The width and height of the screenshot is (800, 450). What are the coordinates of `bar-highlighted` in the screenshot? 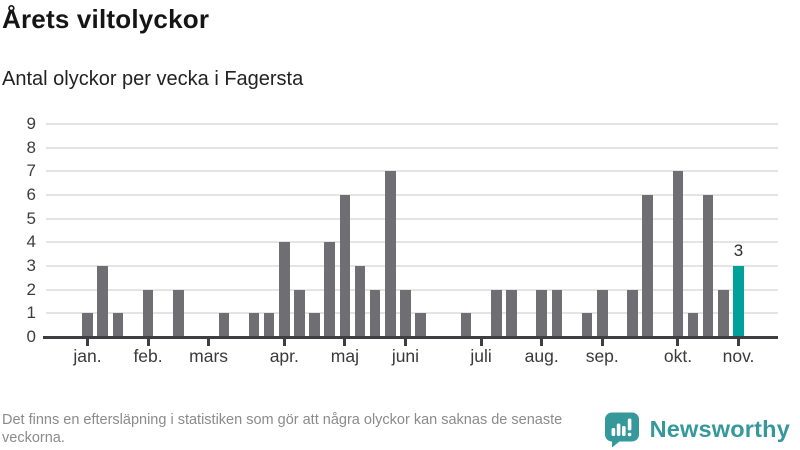 It's located at (738, 301).